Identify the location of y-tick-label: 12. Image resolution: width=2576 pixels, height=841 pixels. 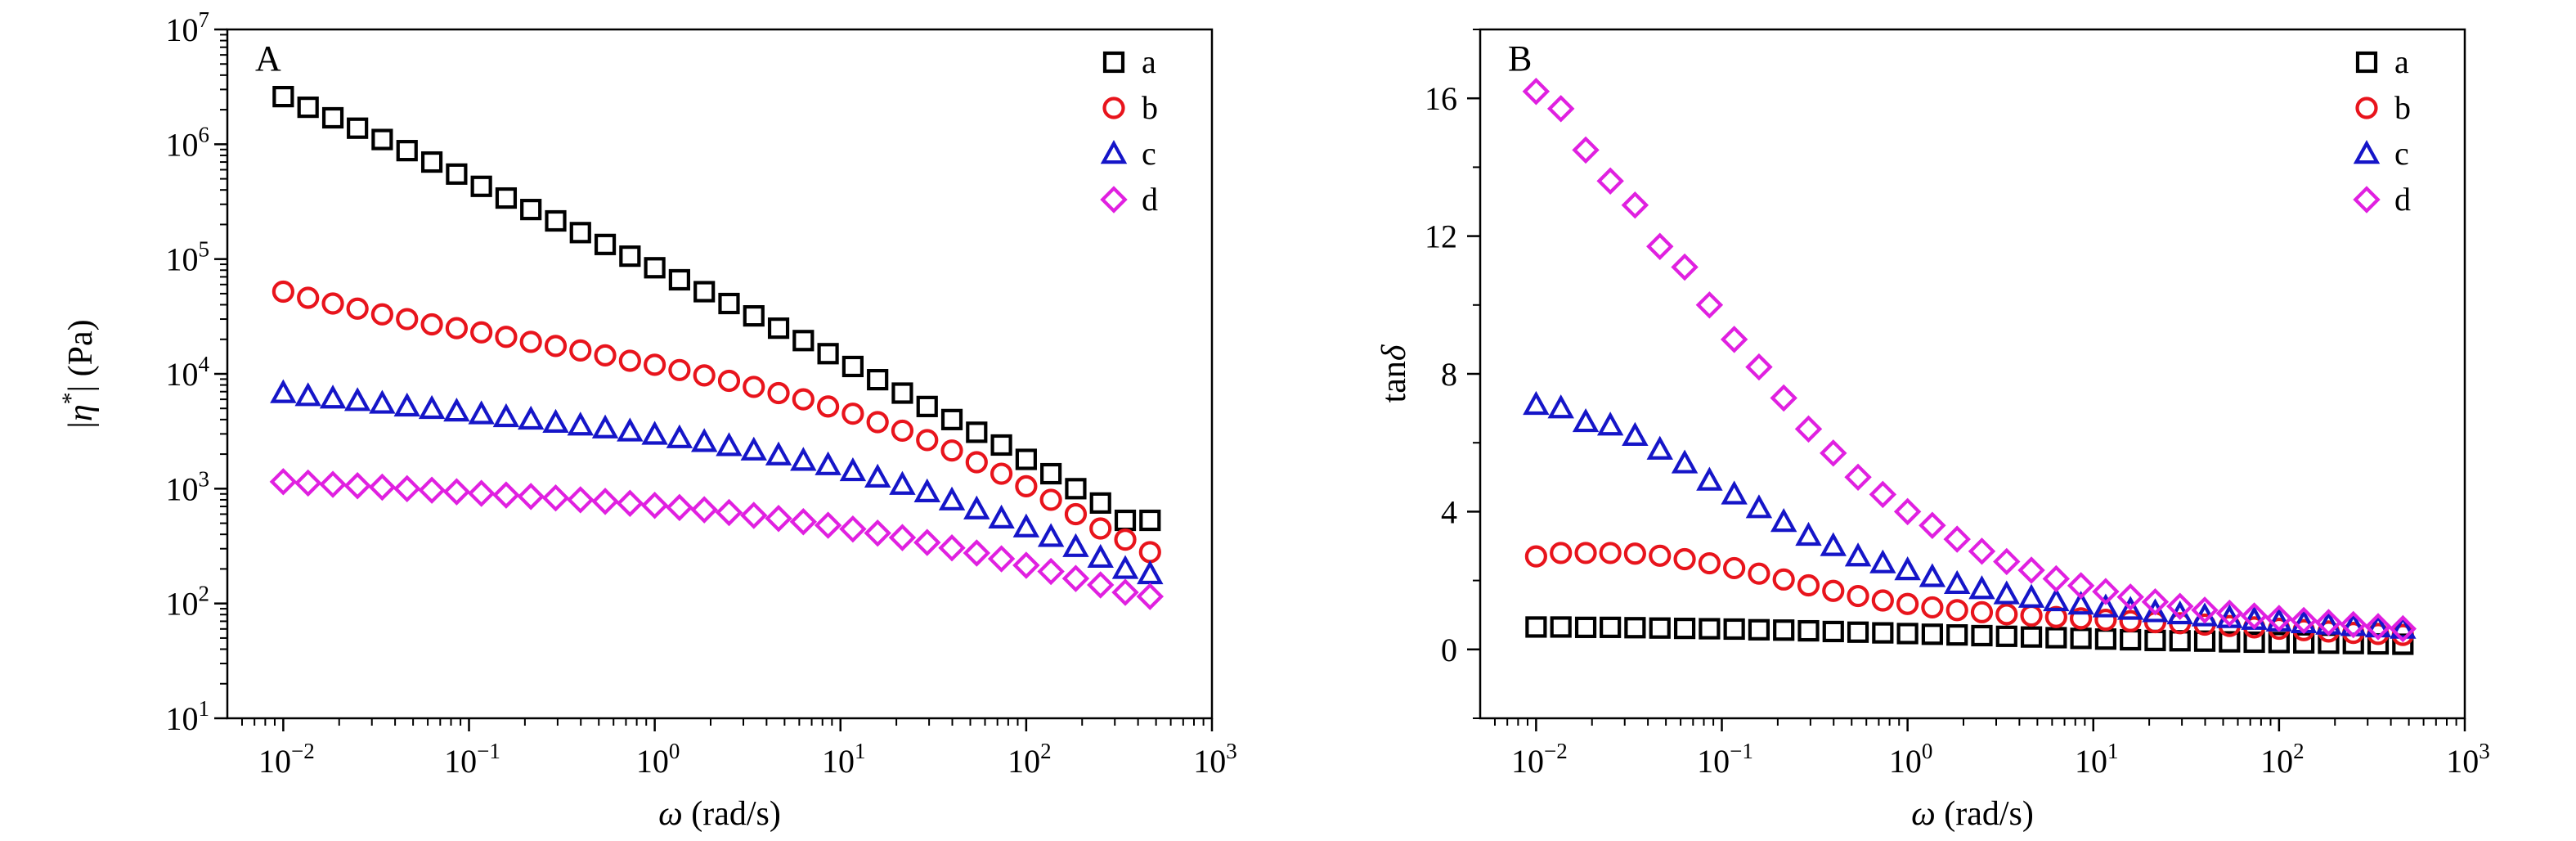
(1441, 237).